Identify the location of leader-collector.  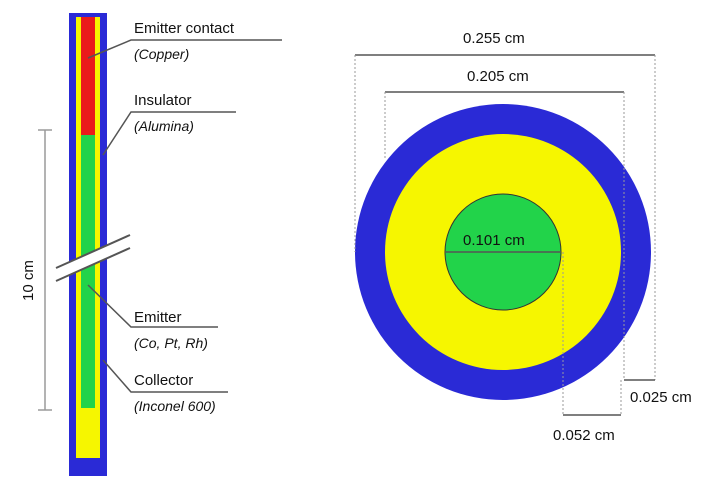
(165, 376).